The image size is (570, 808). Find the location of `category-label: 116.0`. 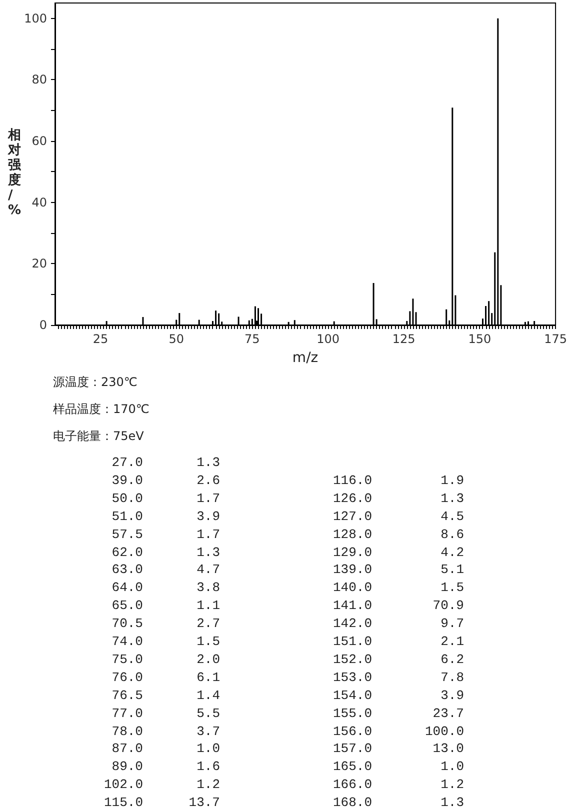

category-label: 116.0 is located at coordinates (352, 480).